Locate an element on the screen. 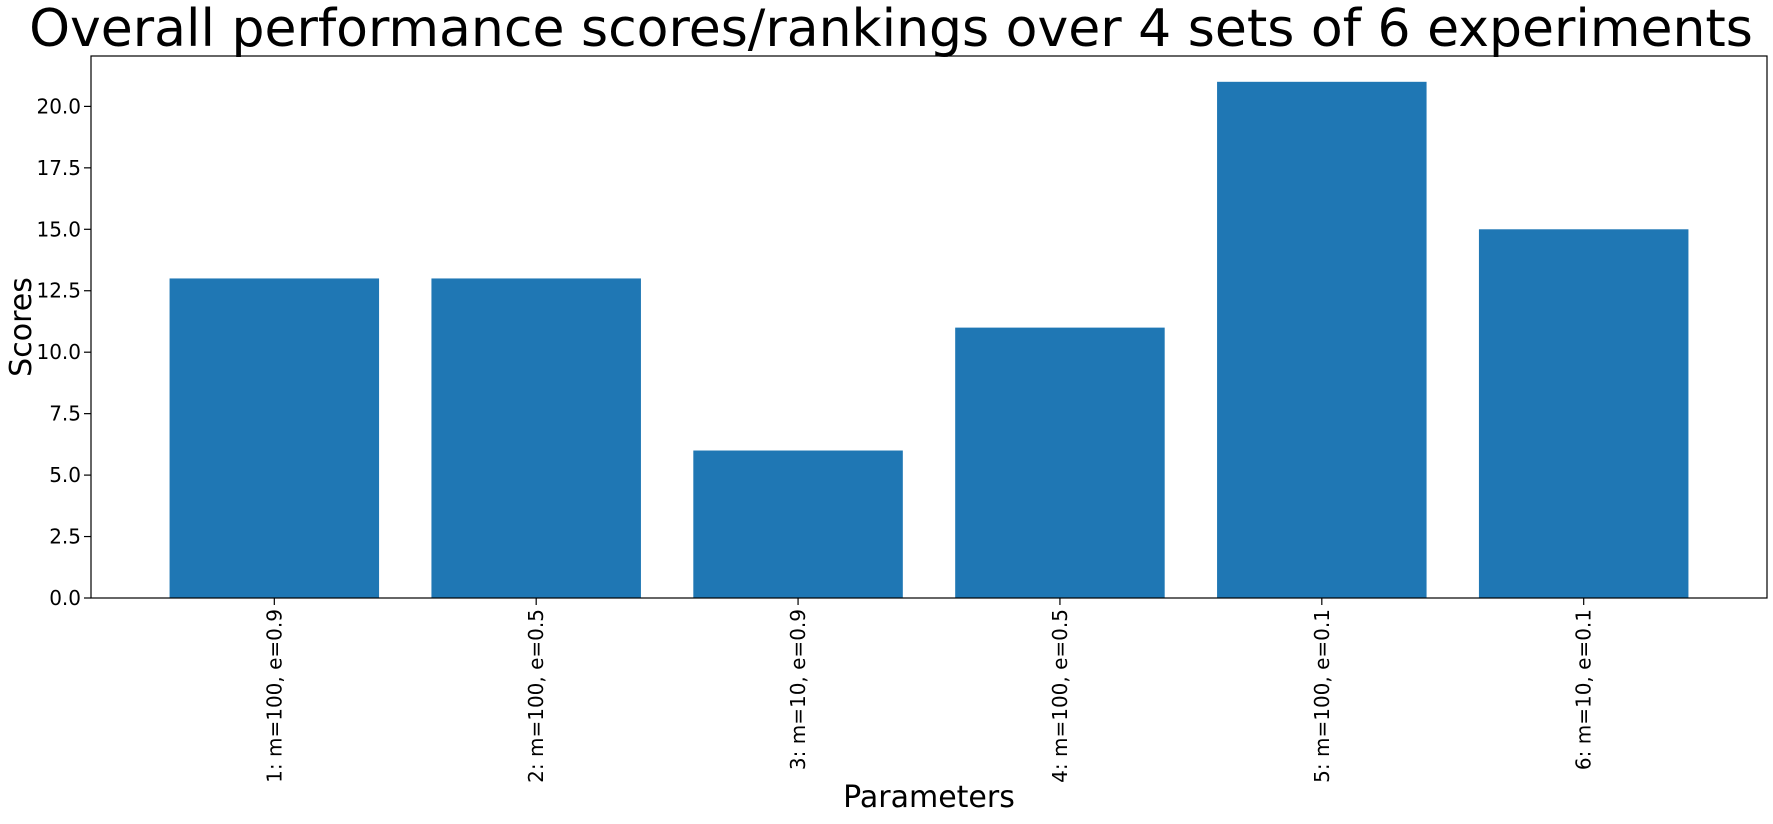  y-tick-label: 10.0 is located at coordinates (58, 352).